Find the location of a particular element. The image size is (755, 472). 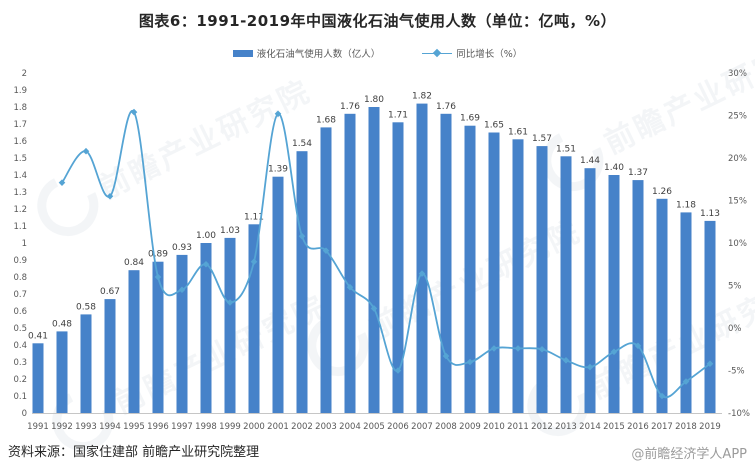

chart-title: 图表6：1991-2019年中国液化石油气使用人数（单位：亿吨，%） is located at coordinates (377, 21).